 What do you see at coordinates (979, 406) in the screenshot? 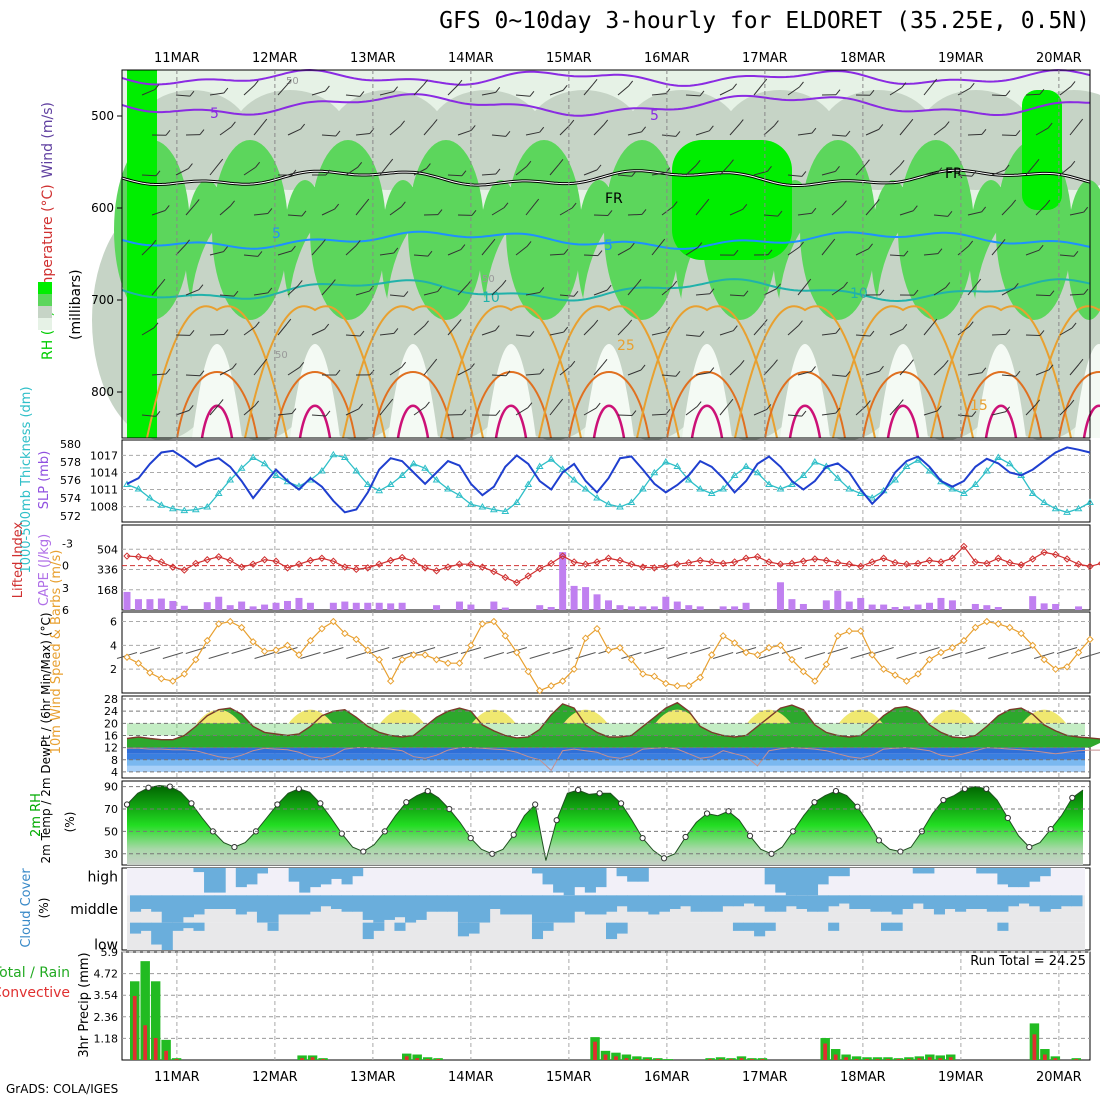
I see `contour-label: 15` at bounding box center [979, 406].